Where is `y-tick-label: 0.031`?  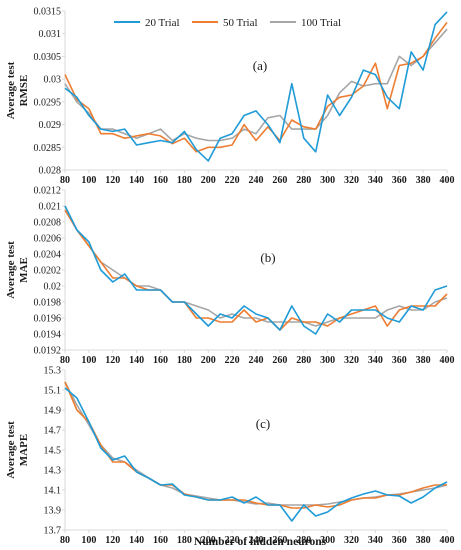 y-tick-label: 0.031 is located at coordinates (50, 34).